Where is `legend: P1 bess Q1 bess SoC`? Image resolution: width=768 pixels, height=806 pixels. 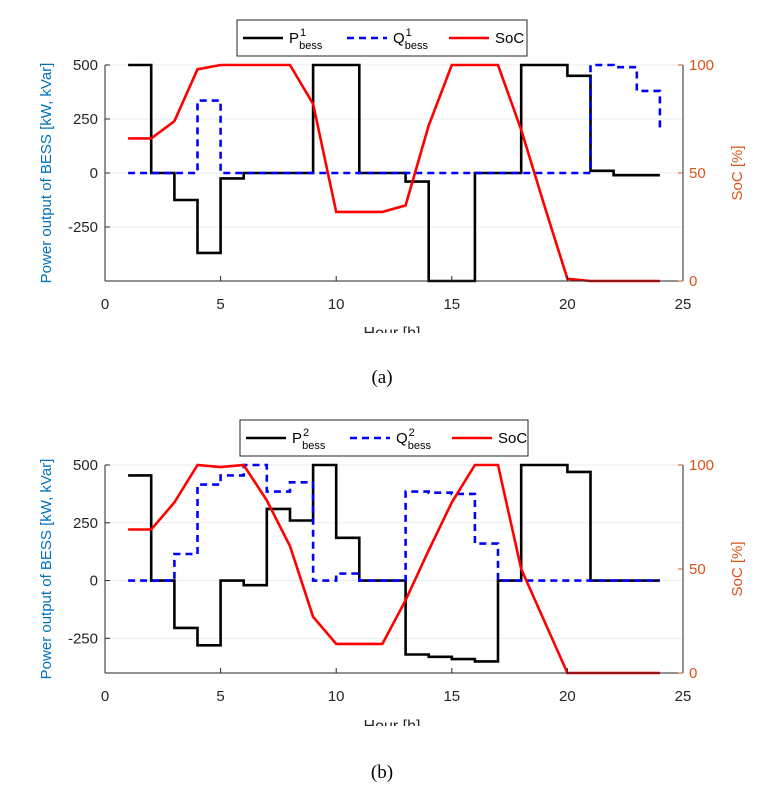 legend: P1 bess Q1 bess SoC is located at coordinates (382, 38).